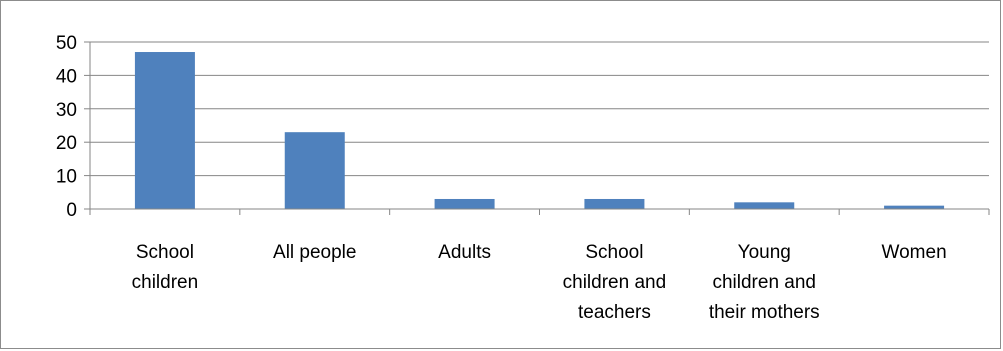  I want to click on category-label: School children and teachers, so click(615, 282).